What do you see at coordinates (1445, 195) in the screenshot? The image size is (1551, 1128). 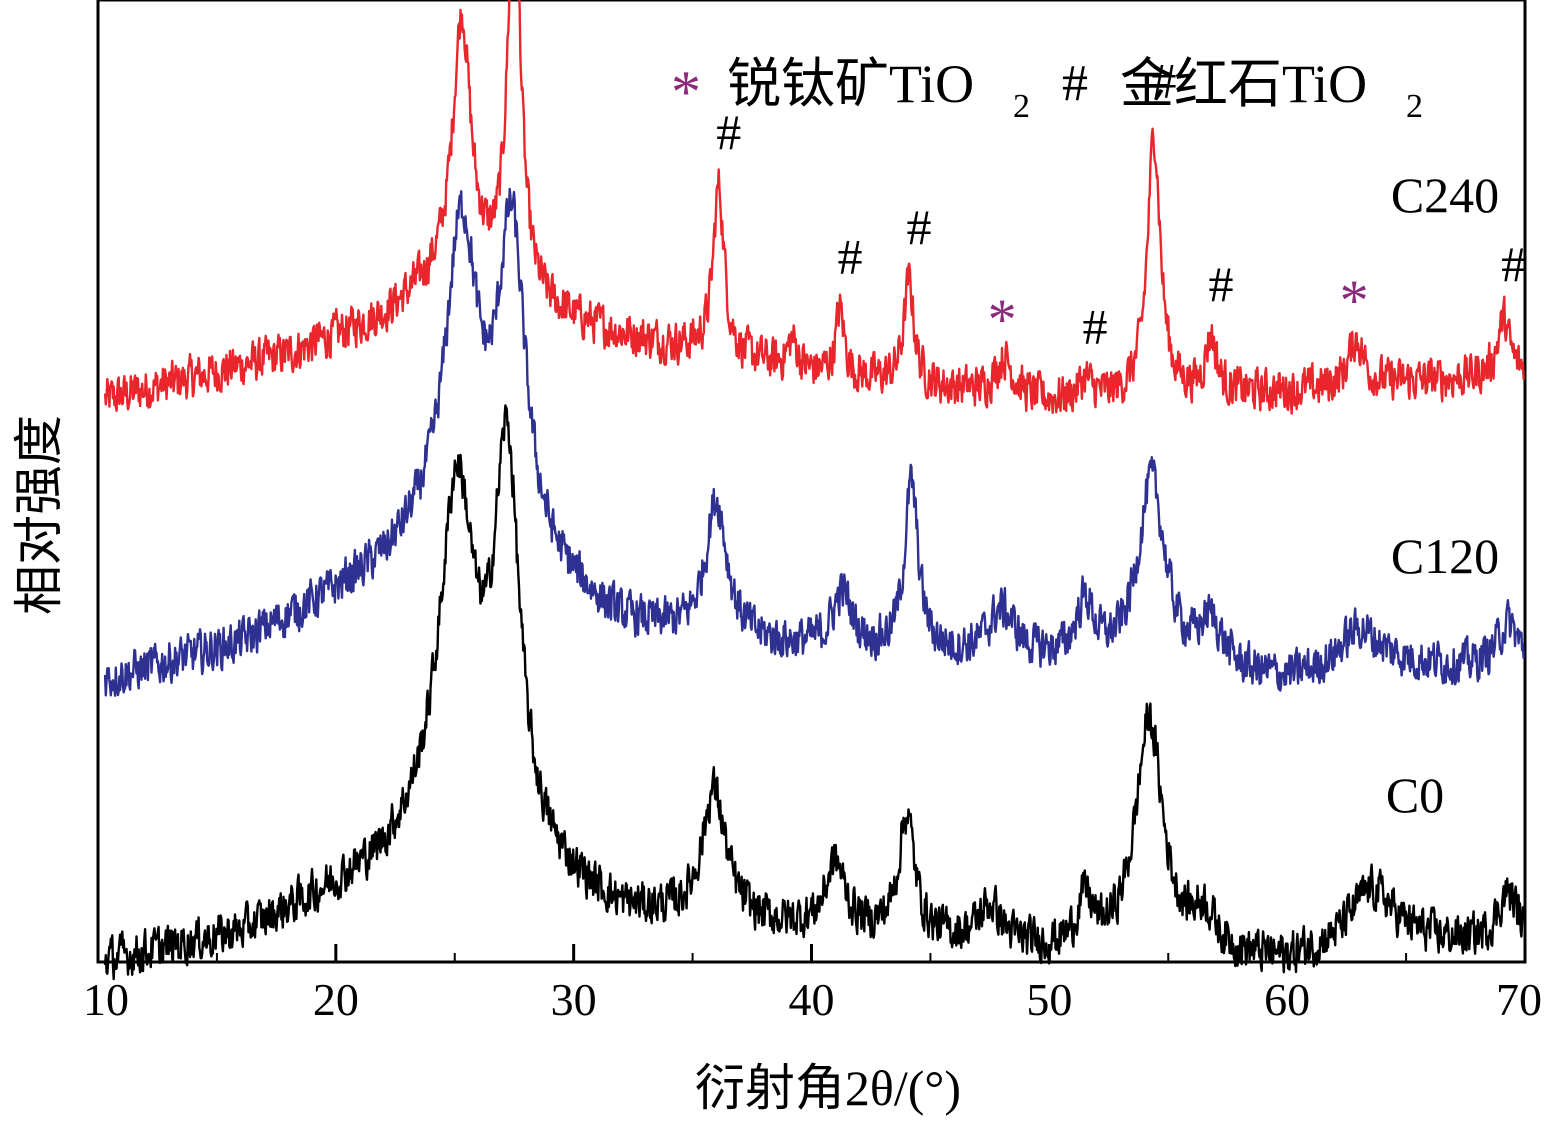 I see `series-label-c240: C240` at bounding box center [1445, 195].